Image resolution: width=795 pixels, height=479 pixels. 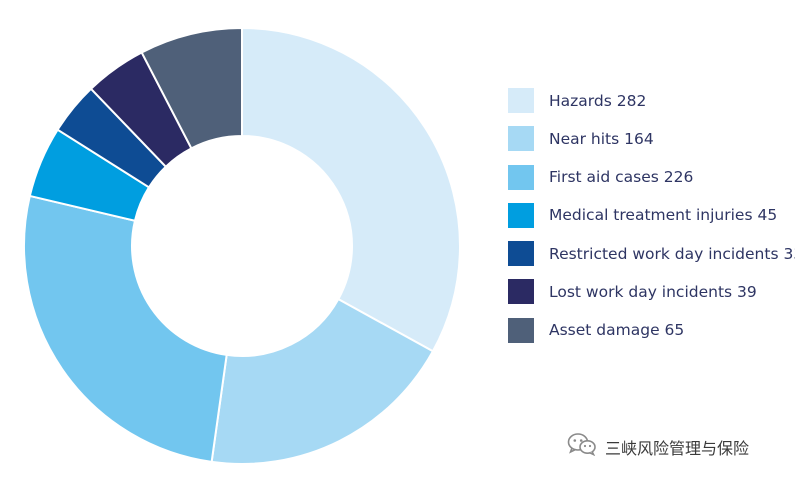 I want to click on legend-label: Near hits 164, so click(x=601, y=138).